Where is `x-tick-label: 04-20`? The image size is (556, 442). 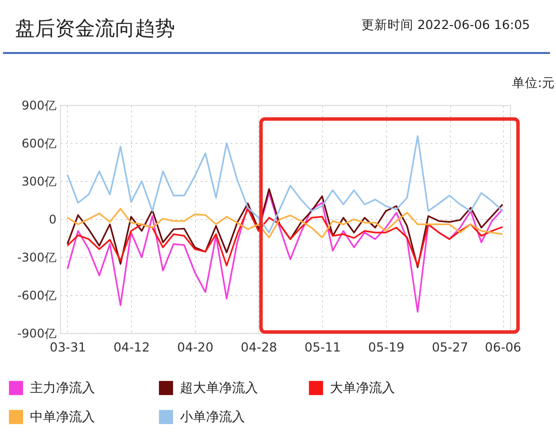
x-tick-label: 04-20 is located at coordinates (195, 347).